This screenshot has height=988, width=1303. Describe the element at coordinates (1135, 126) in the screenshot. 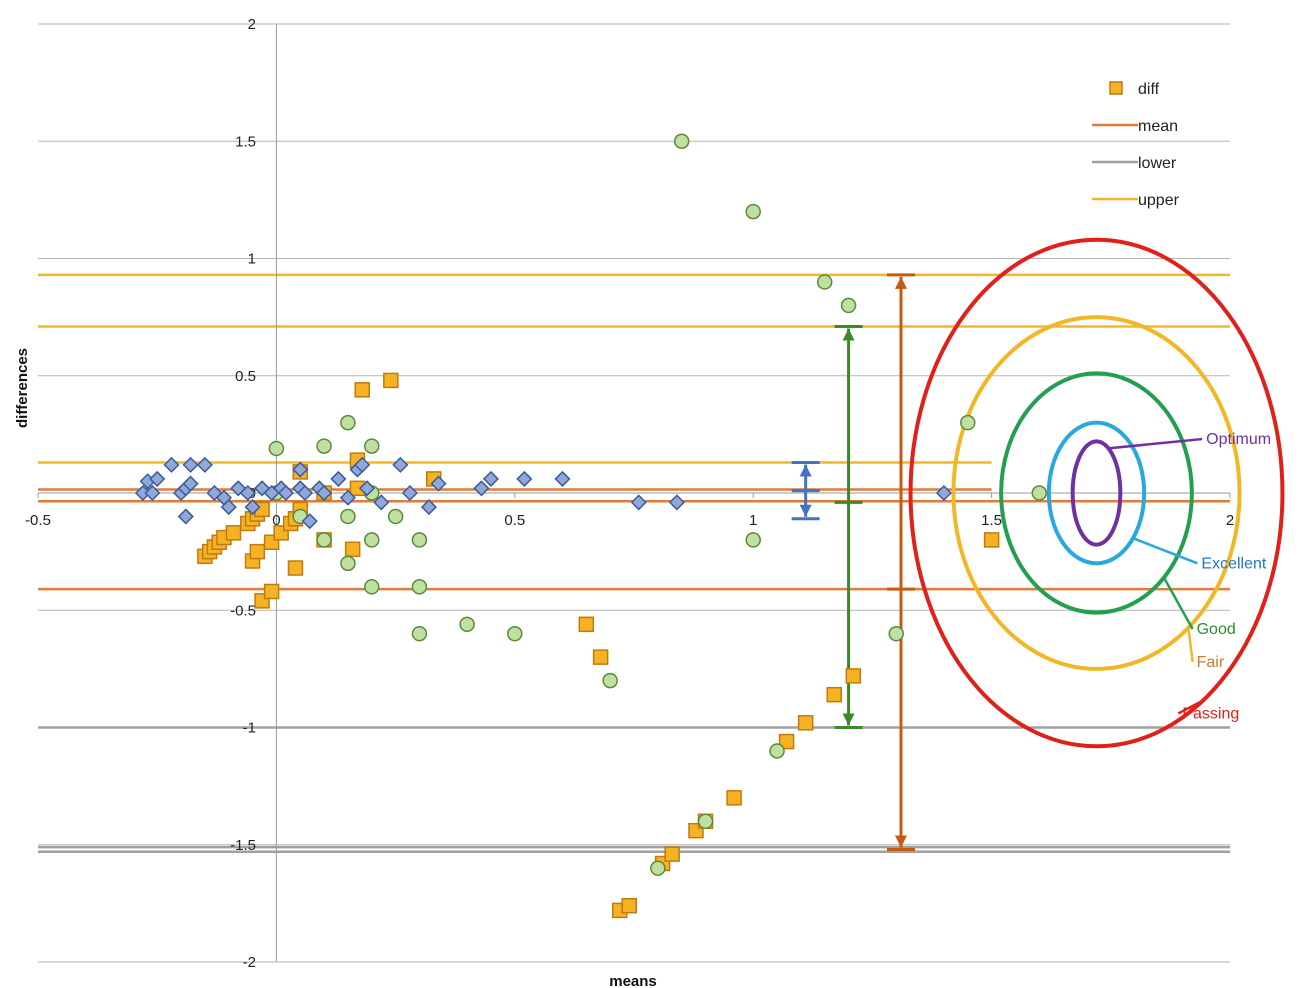

I see `legend-entry-mean: mean` at that location.